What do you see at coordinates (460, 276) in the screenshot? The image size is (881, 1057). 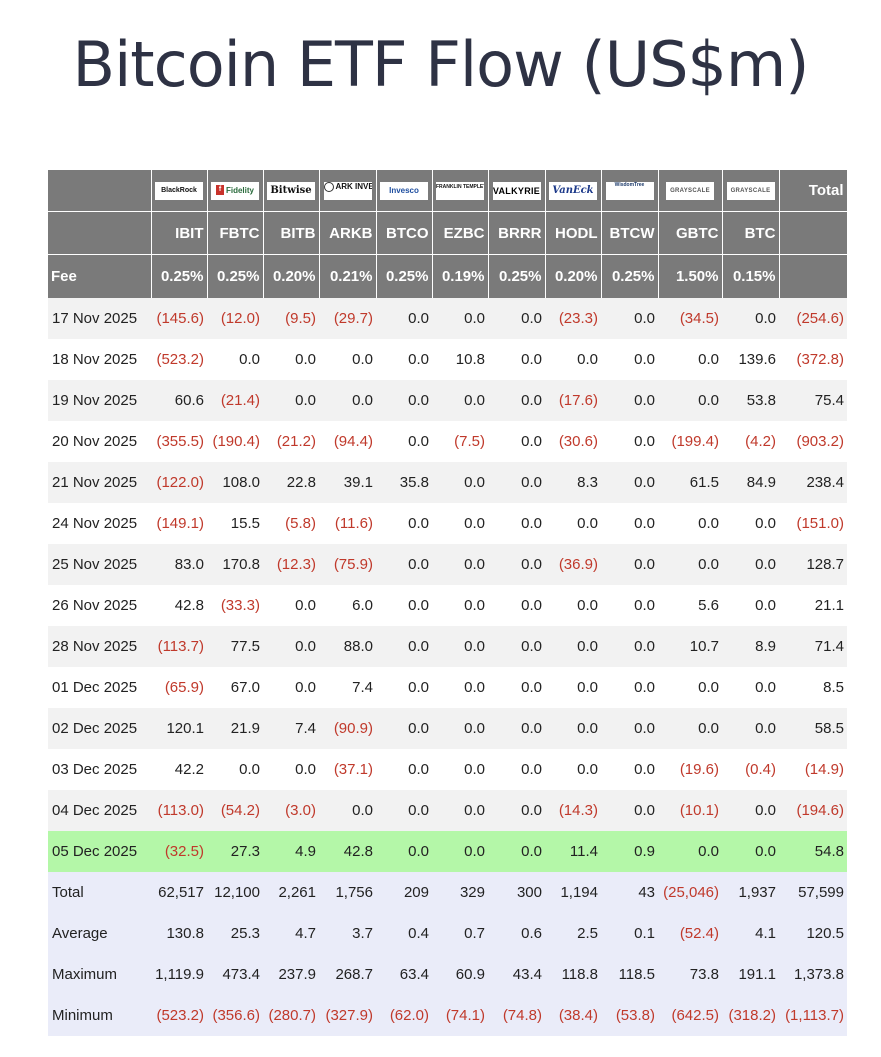 I see `fee-value: 0.19%` at bounding box center [460, 276].